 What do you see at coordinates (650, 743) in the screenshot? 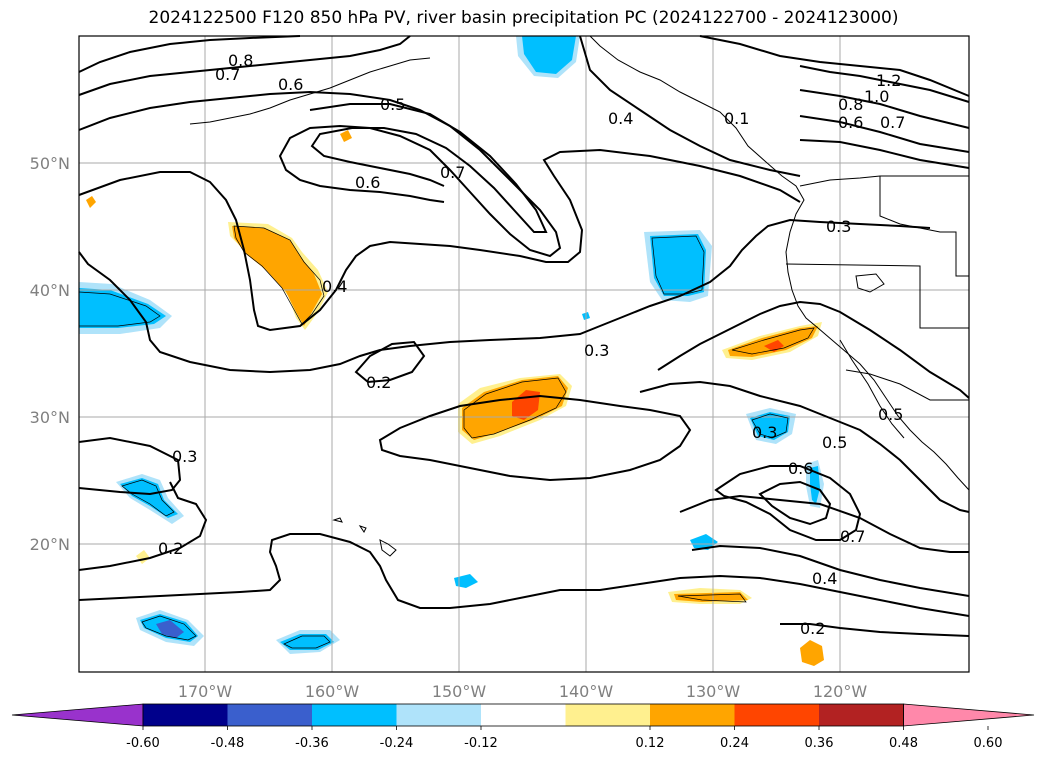
I see `colorbar-tick-label: 0.12` at bounding box center [650, 743].